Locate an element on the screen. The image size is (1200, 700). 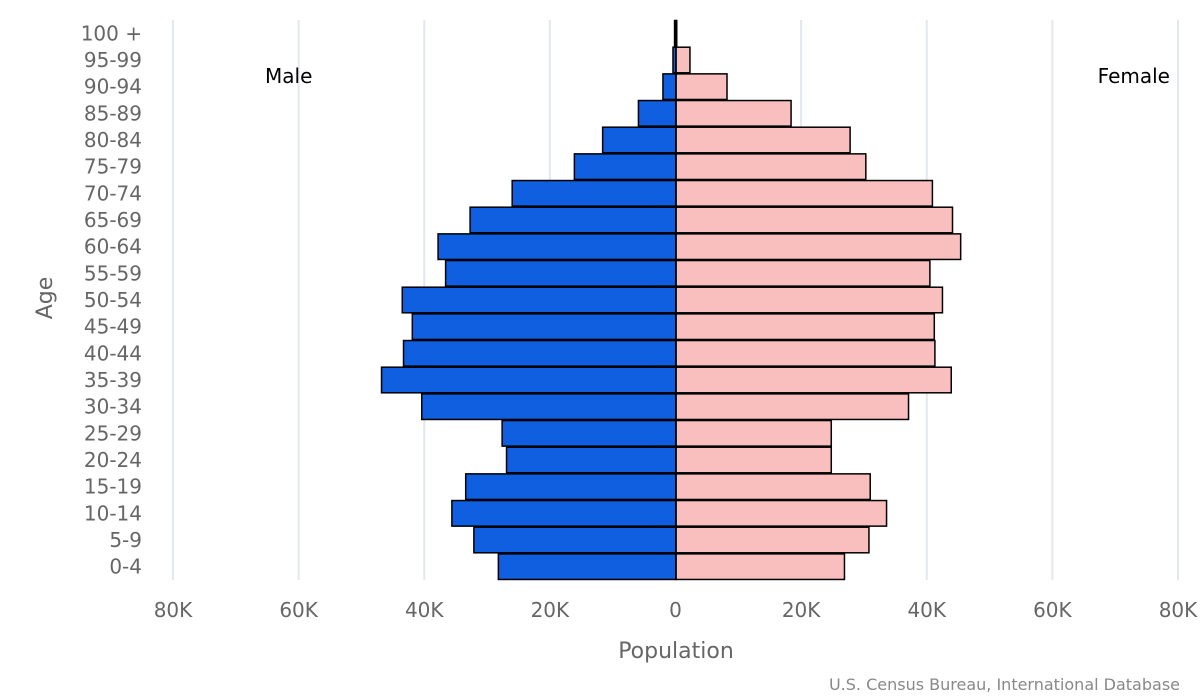
age-tick-label: 70-74 is located at coordinates (113, 193).